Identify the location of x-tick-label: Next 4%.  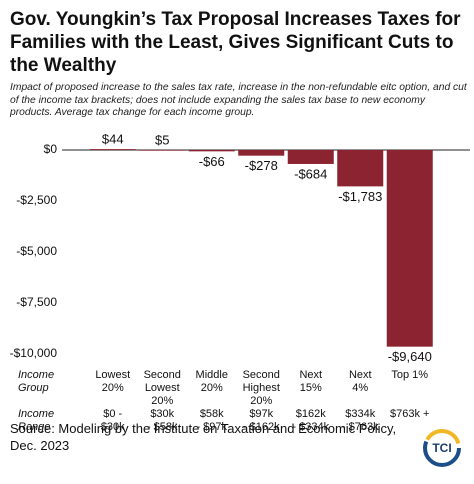
(360, 381).